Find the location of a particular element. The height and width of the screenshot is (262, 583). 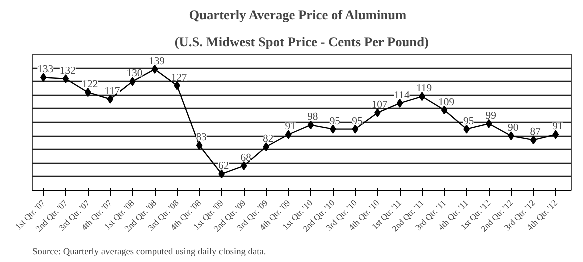

data-label: 87 is located at coordinates (536, 132).